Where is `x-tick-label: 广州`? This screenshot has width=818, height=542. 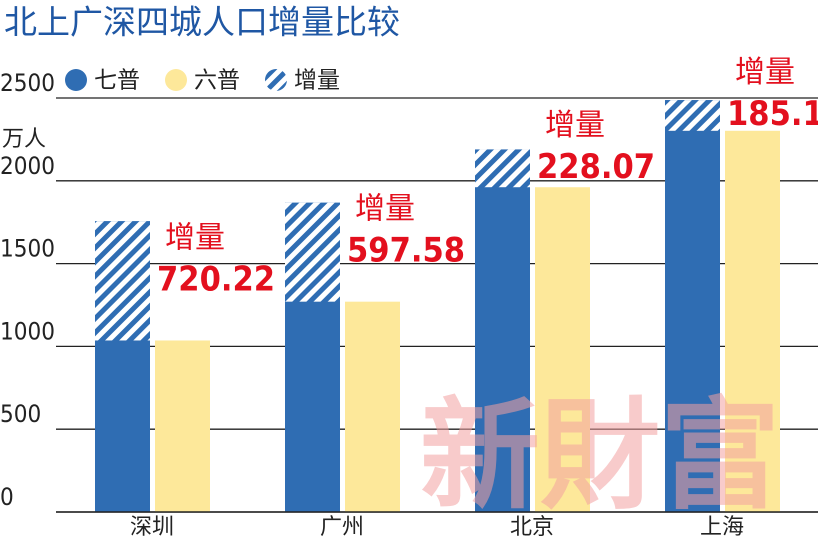
x-tick-label: 广州 is located at coordinates (342, 527).